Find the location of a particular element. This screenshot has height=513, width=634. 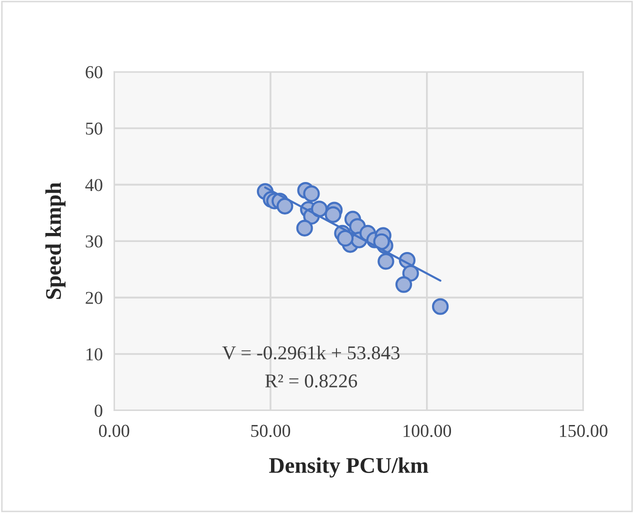

y-axis-title: Speed kmph is located at coordinates (55, 240).